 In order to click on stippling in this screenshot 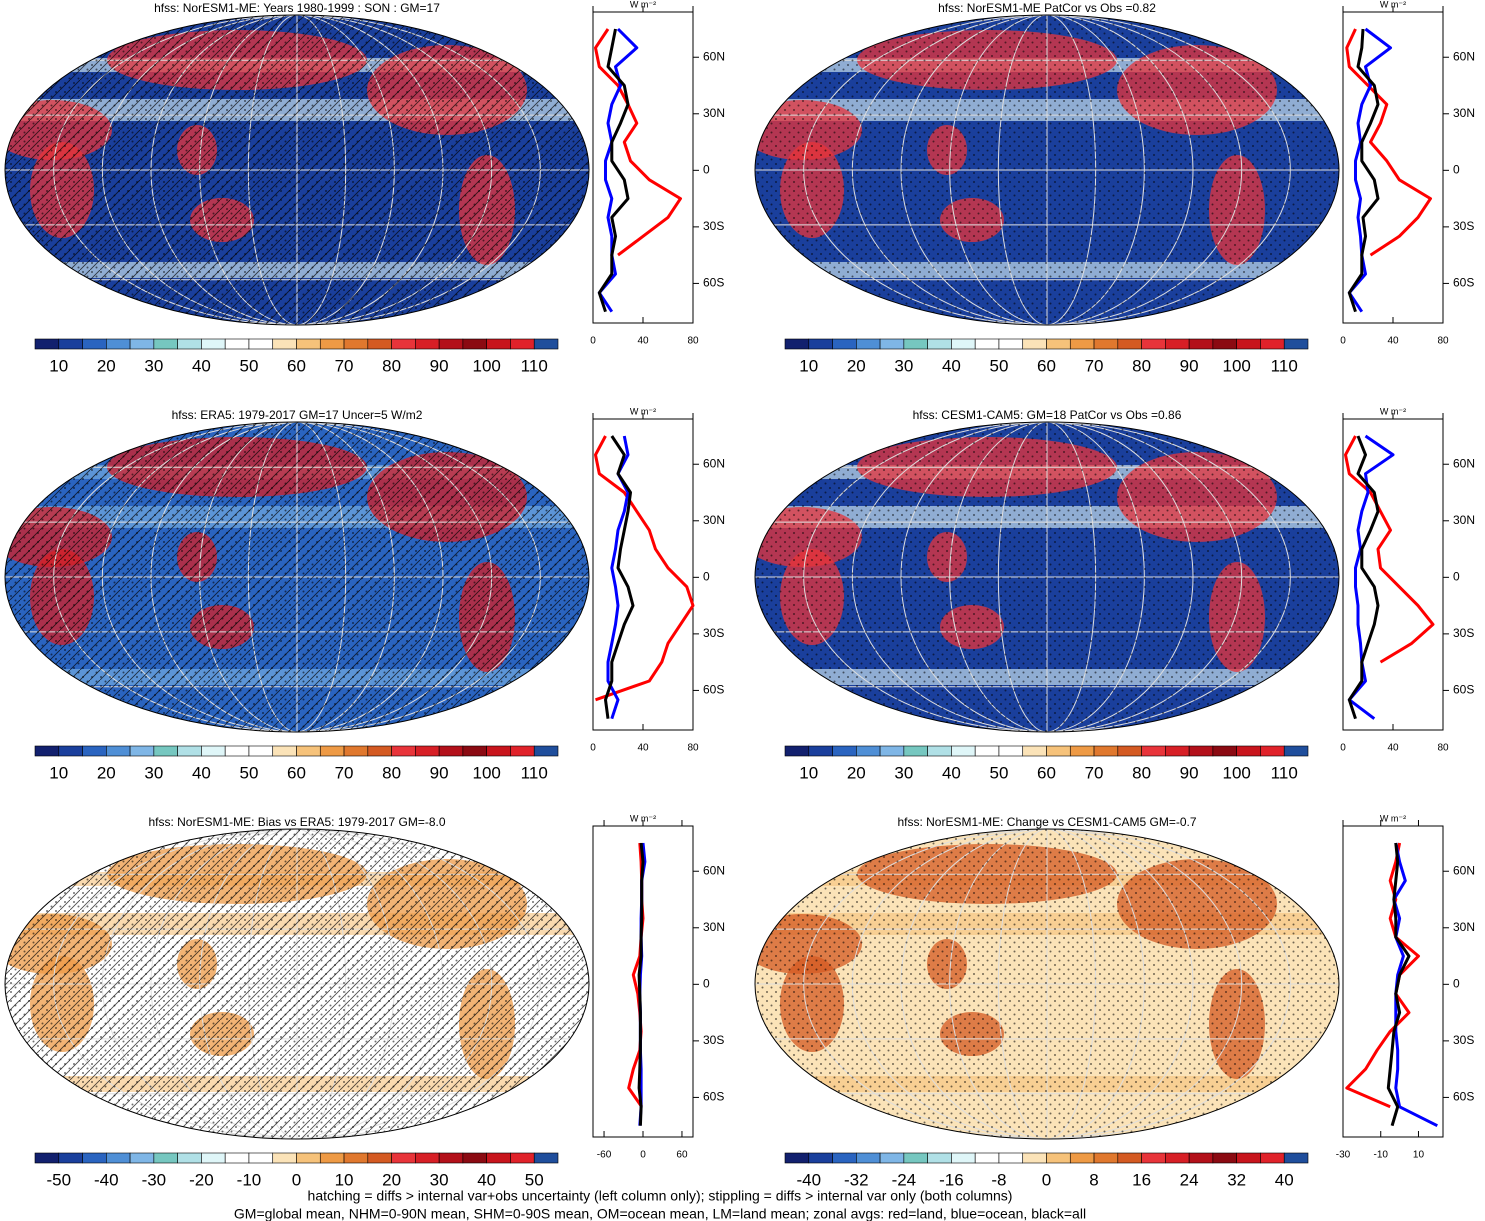, I will do `click(1047, 984)`.